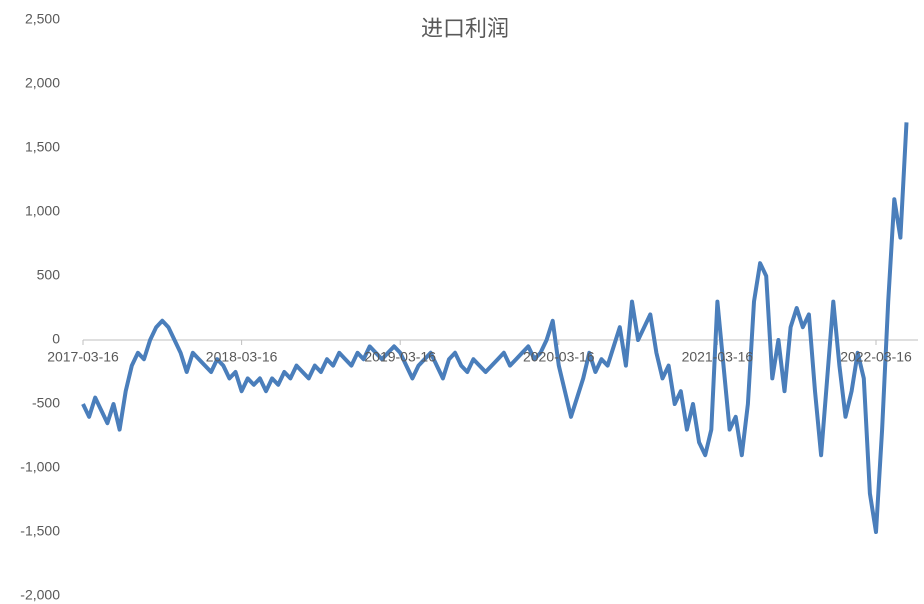 The height and width of the screenshot is (604, 924). Describe the element at coordinates (42, 19) in the screenshot. I see `y-tick-label: 2,500` at that location.